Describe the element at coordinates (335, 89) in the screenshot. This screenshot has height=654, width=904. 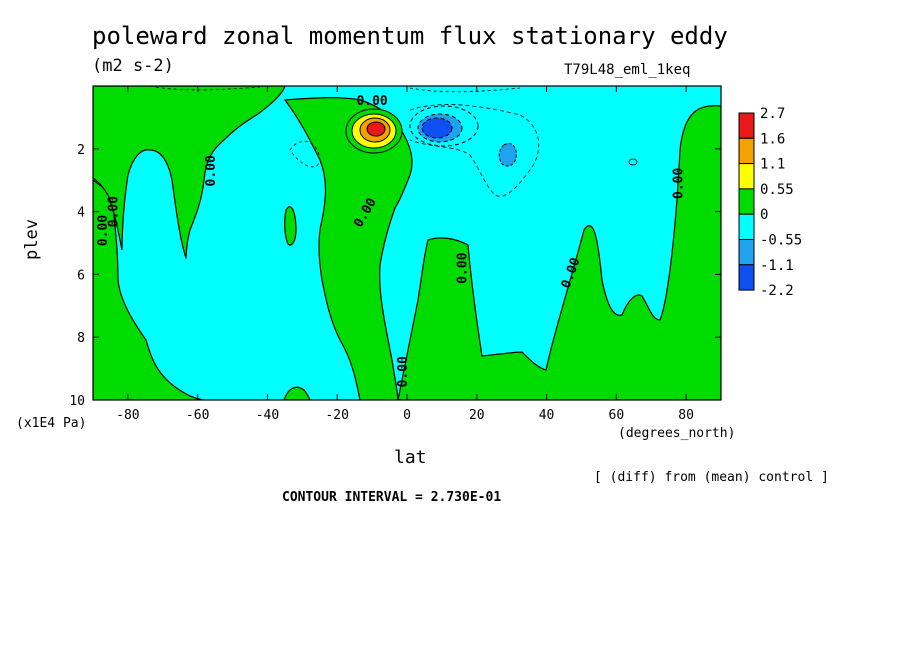
I see `dashed-top-edge` at that location.